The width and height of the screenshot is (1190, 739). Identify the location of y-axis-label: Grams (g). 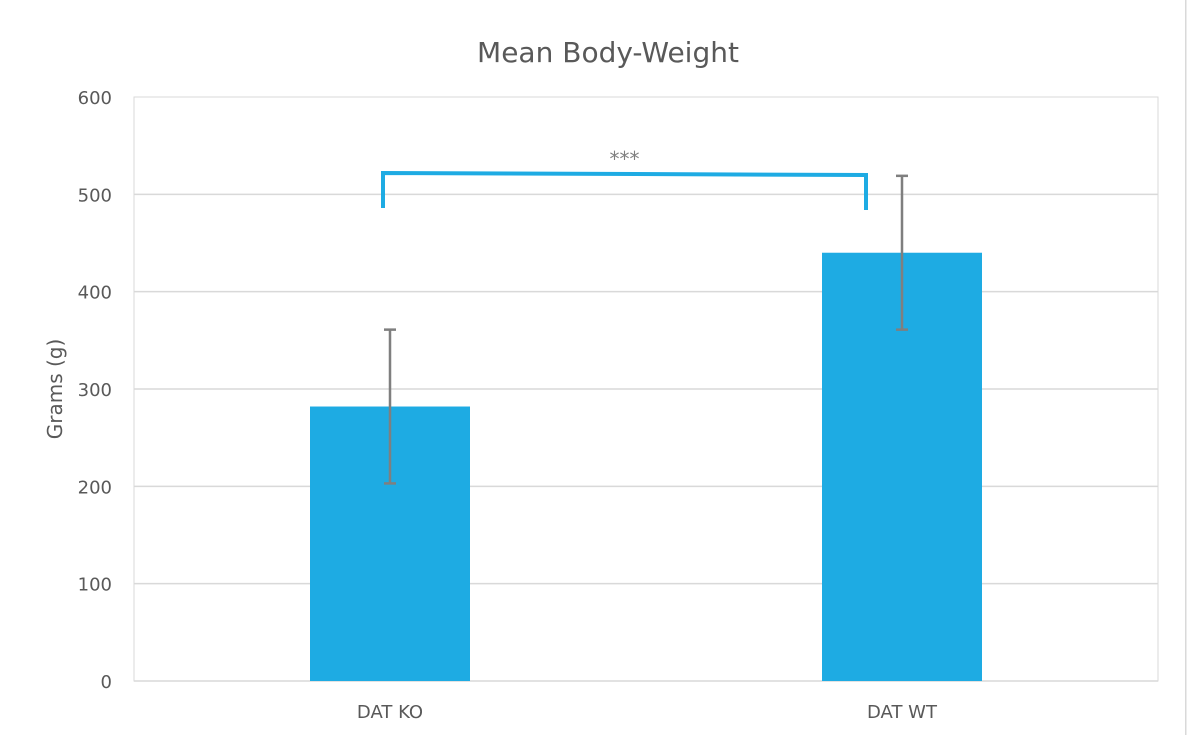
(55, 389).